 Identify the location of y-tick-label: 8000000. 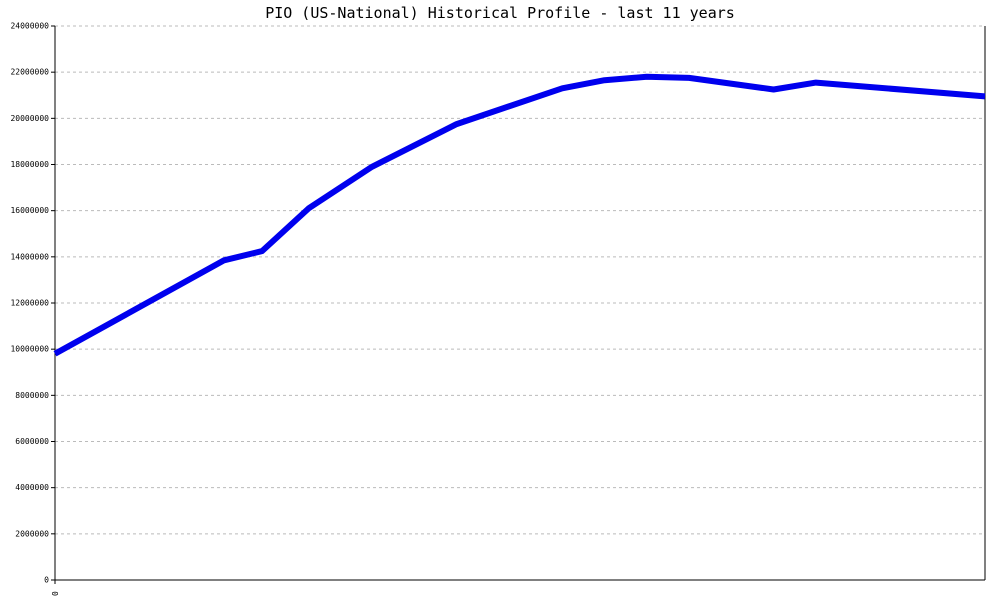
(32, 395).